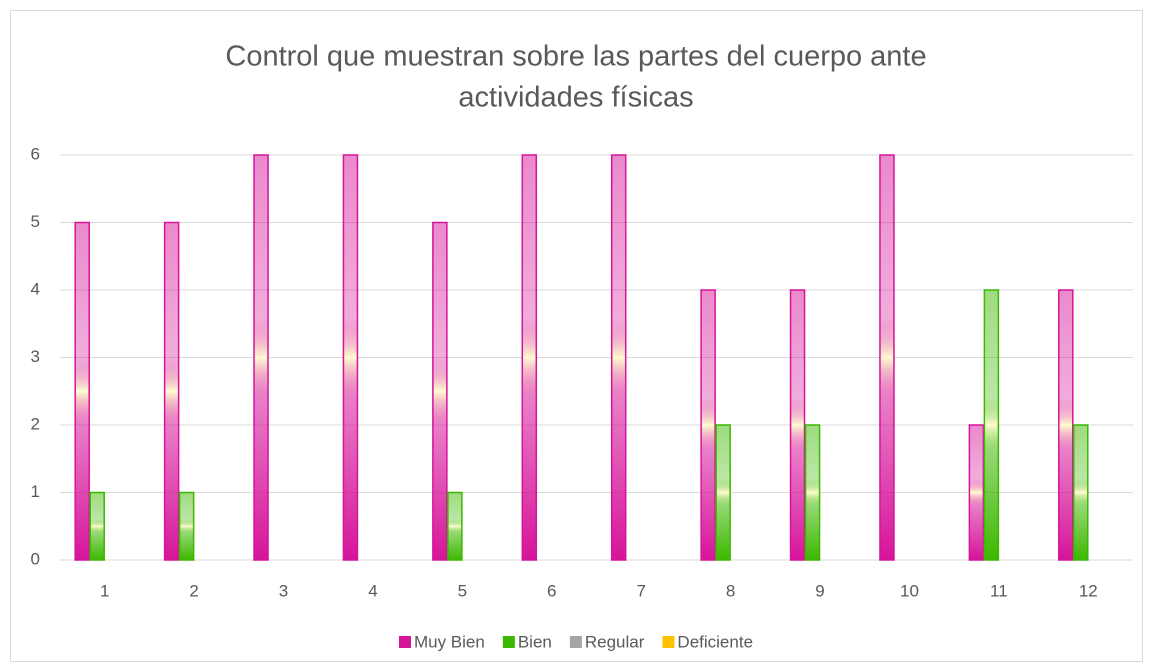 Image resolution: width=1153 pixels, height=672 pixels. I want to click on x-tick-label: 10, so click(909, 590).